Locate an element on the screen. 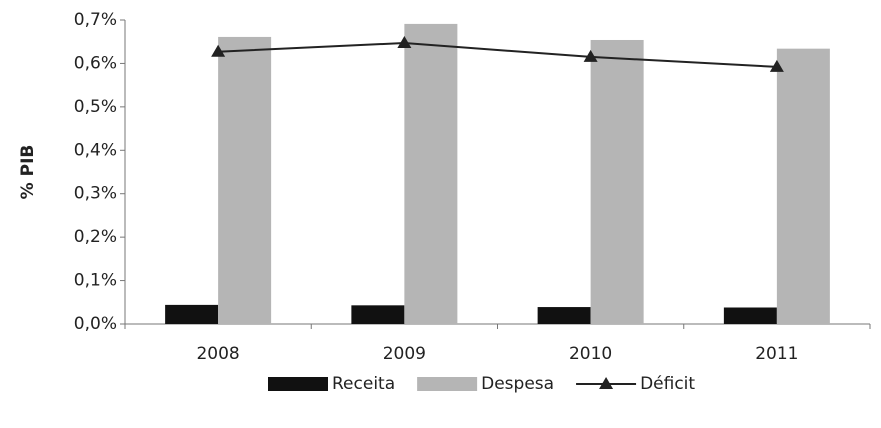 The width and height of the screenshot is (881, 428). legend-label: Despesa is located at coordinates (517, 384).